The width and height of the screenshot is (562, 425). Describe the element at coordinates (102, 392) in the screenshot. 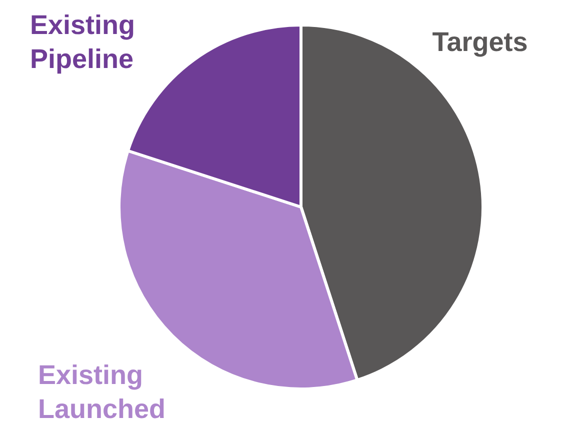

I see `slice-label: Existing Launched` at that location.